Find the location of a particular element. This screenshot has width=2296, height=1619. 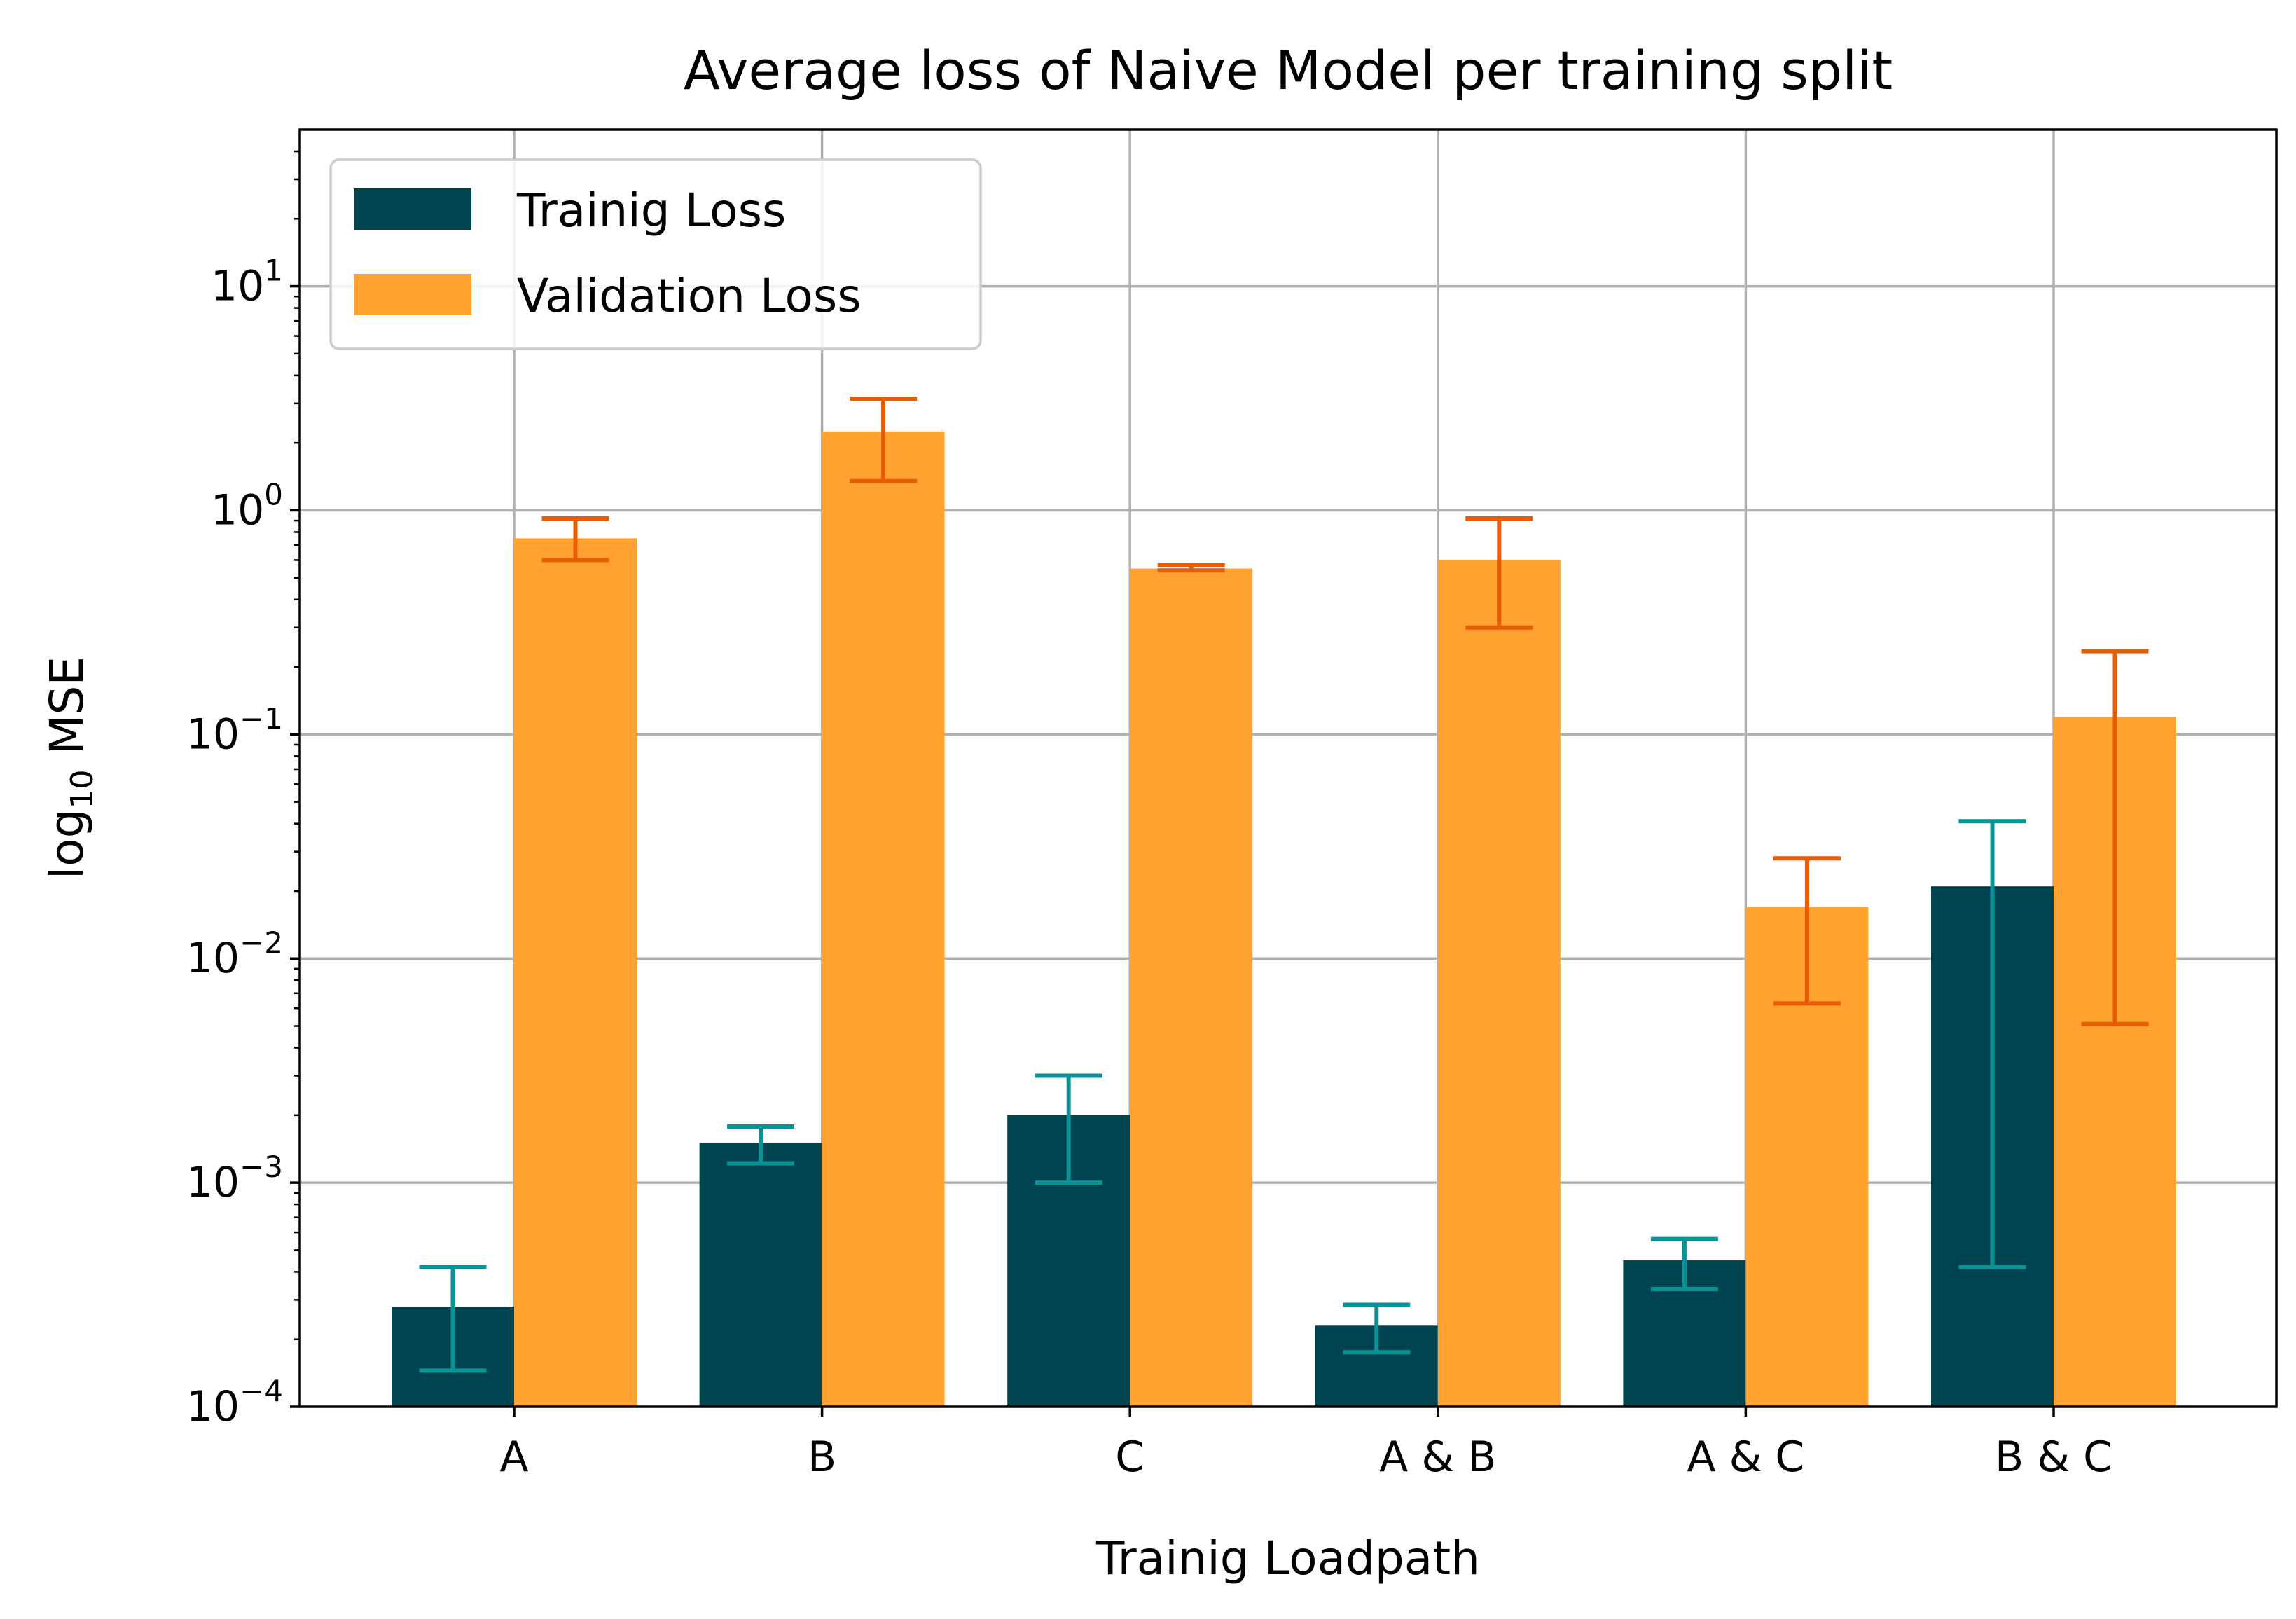

bar-training-loss is located at coordinates (760, 1275).